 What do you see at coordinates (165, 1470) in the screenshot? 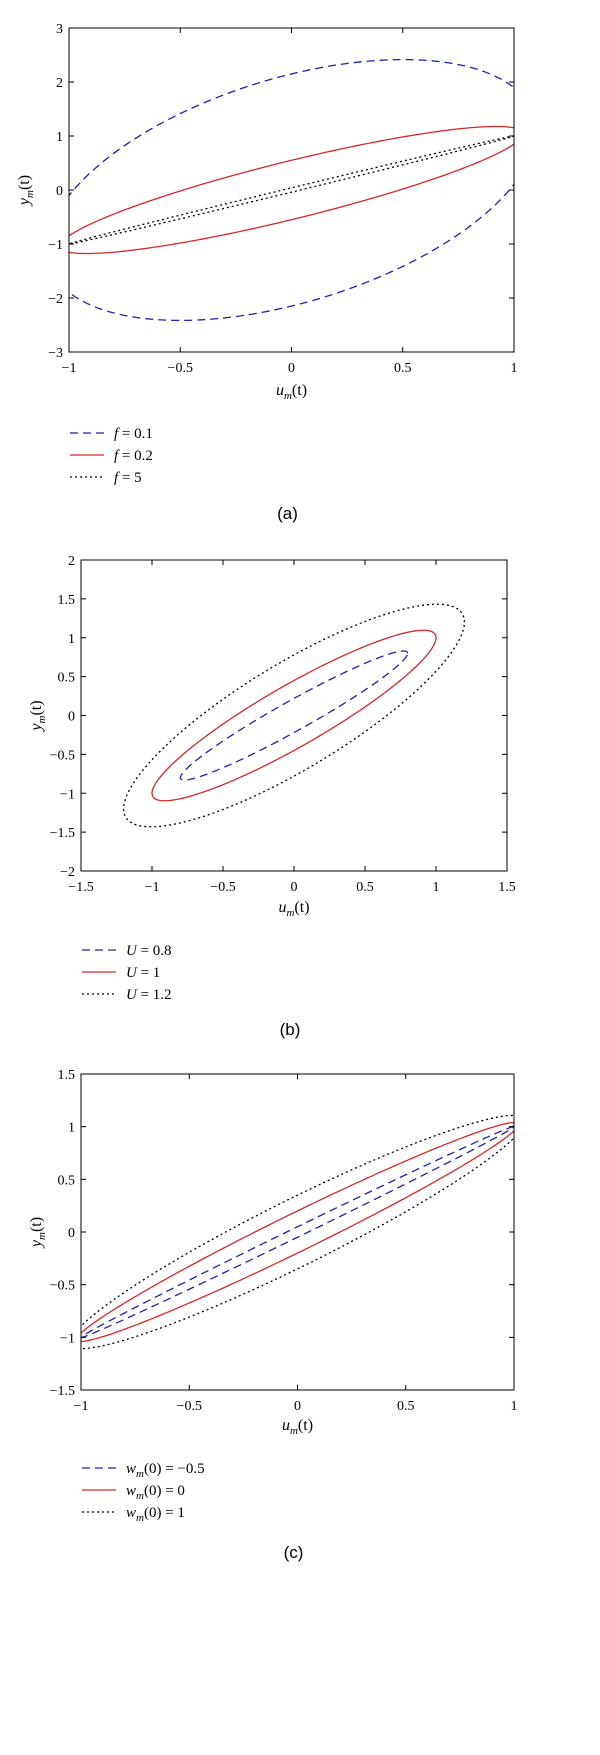
I see `legend-label-0: wm(0) = −0.5` at bounding box center [165, 1470].